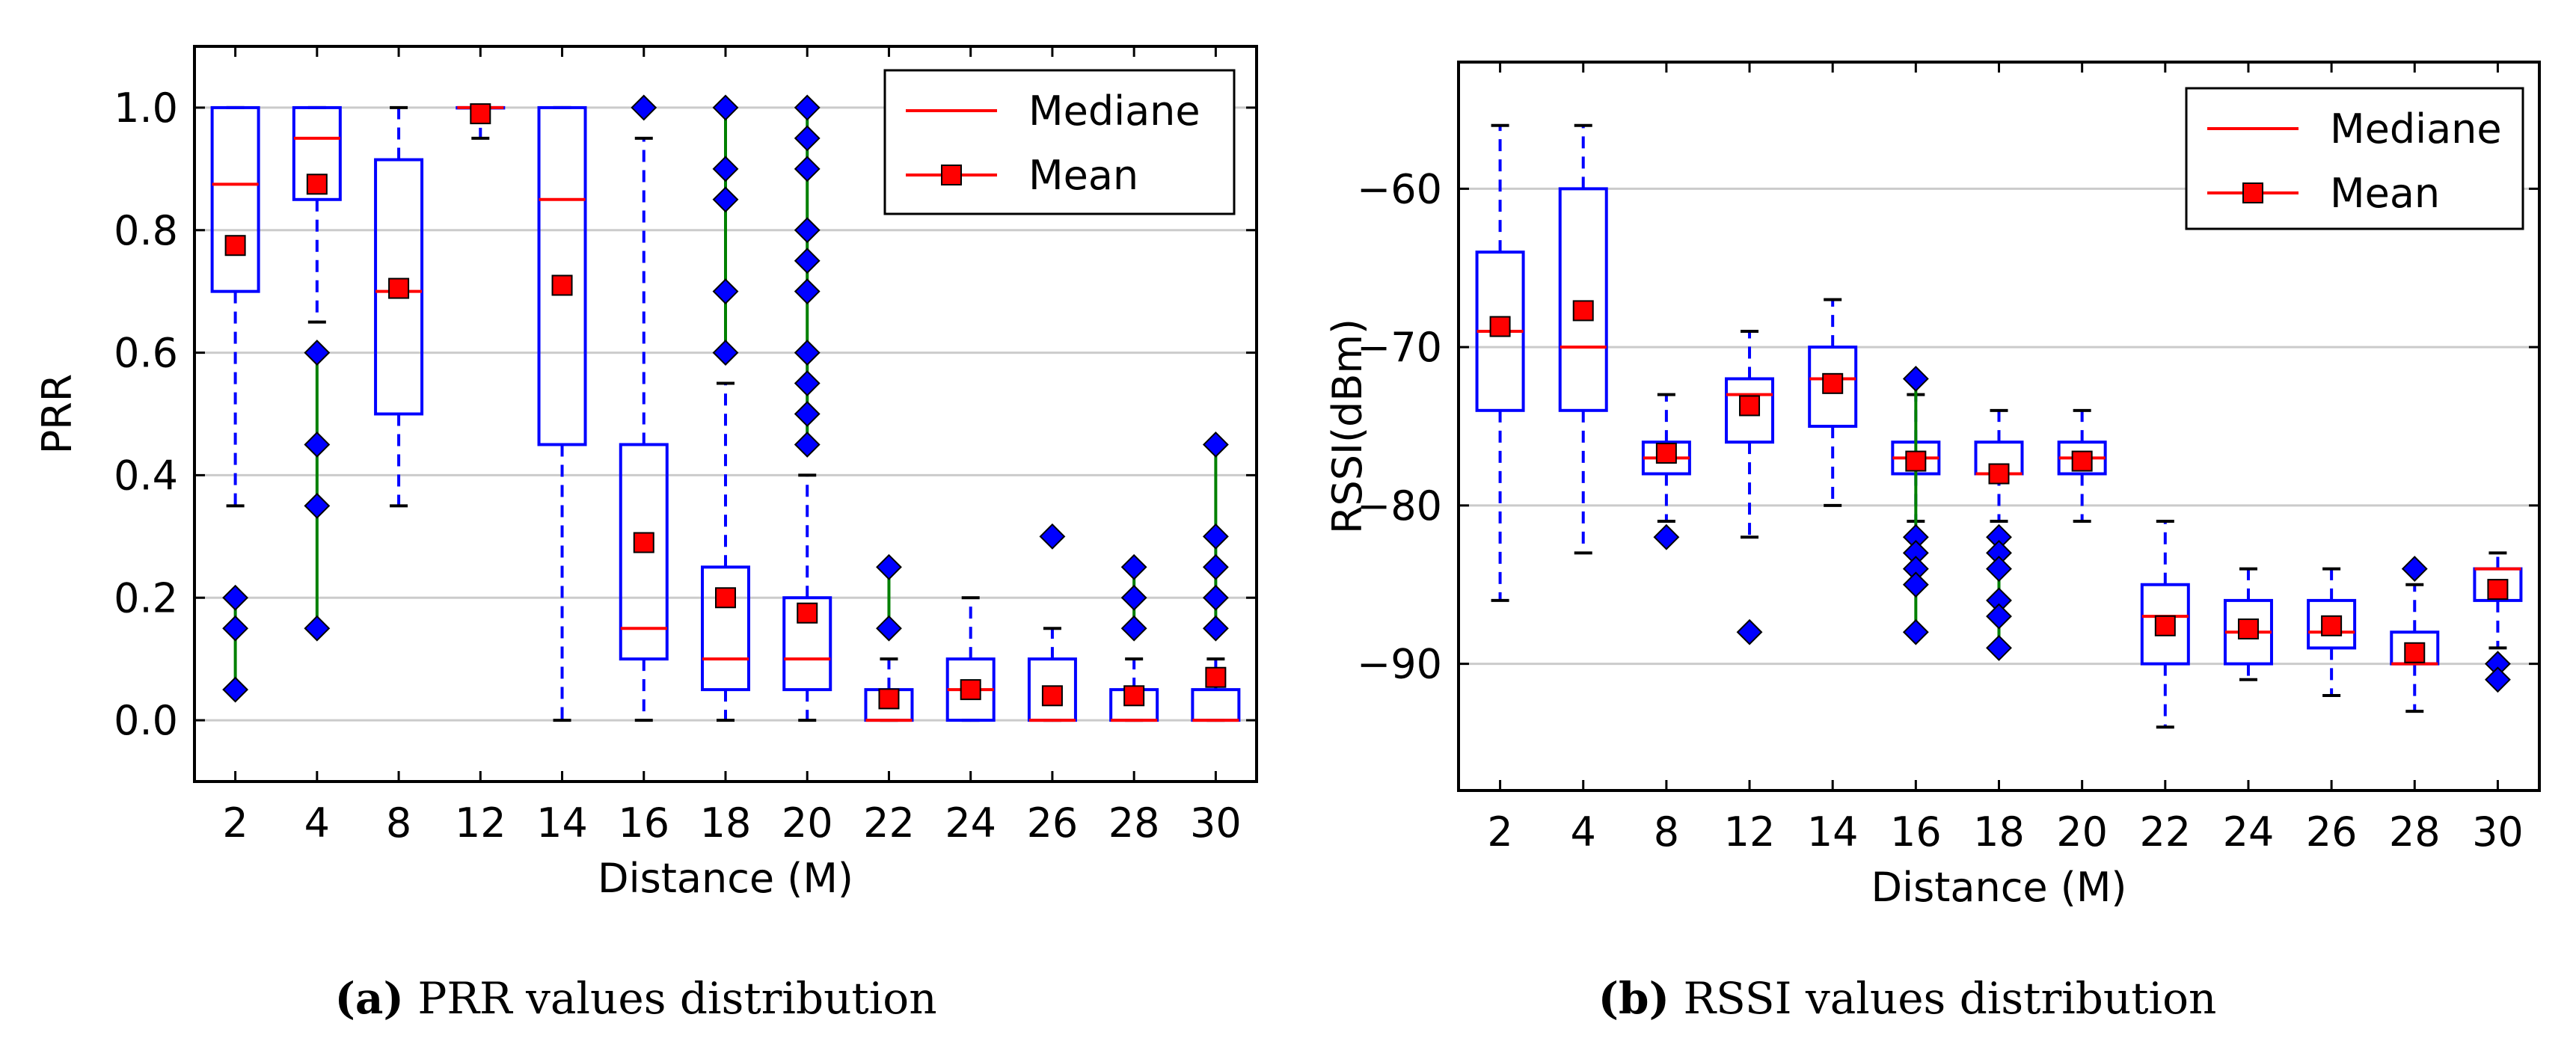  I want to click on legend: Mediane Mean, so click(2354, 158).